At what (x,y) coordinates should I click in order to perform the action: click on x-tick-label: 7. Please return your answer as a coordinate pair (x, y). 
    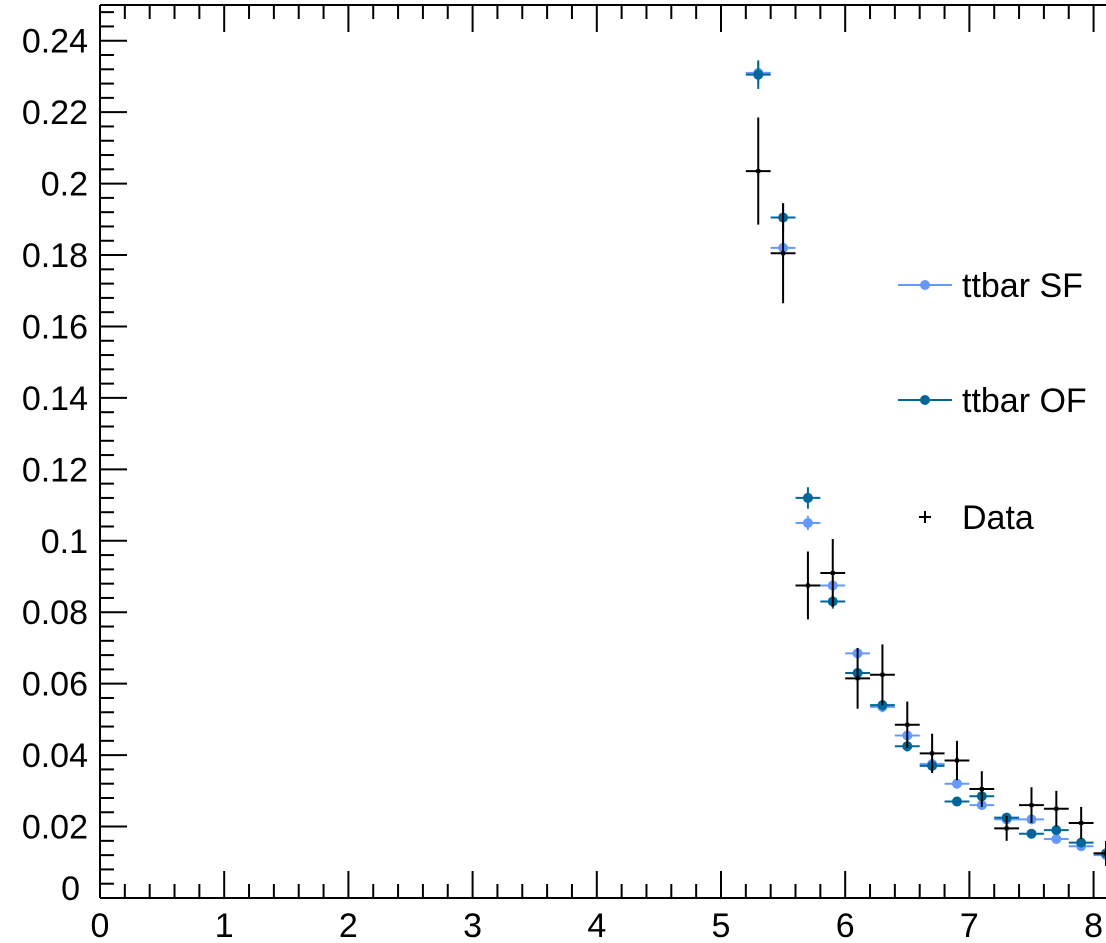
    Looking at the image, I should click on (969, 925).